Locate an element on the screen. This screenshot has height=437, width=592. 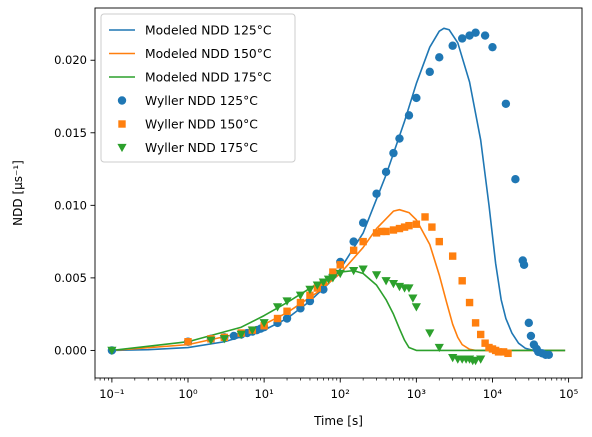
legend-entry: Modeled NDD 150°C is located at coordinates (190, 54).